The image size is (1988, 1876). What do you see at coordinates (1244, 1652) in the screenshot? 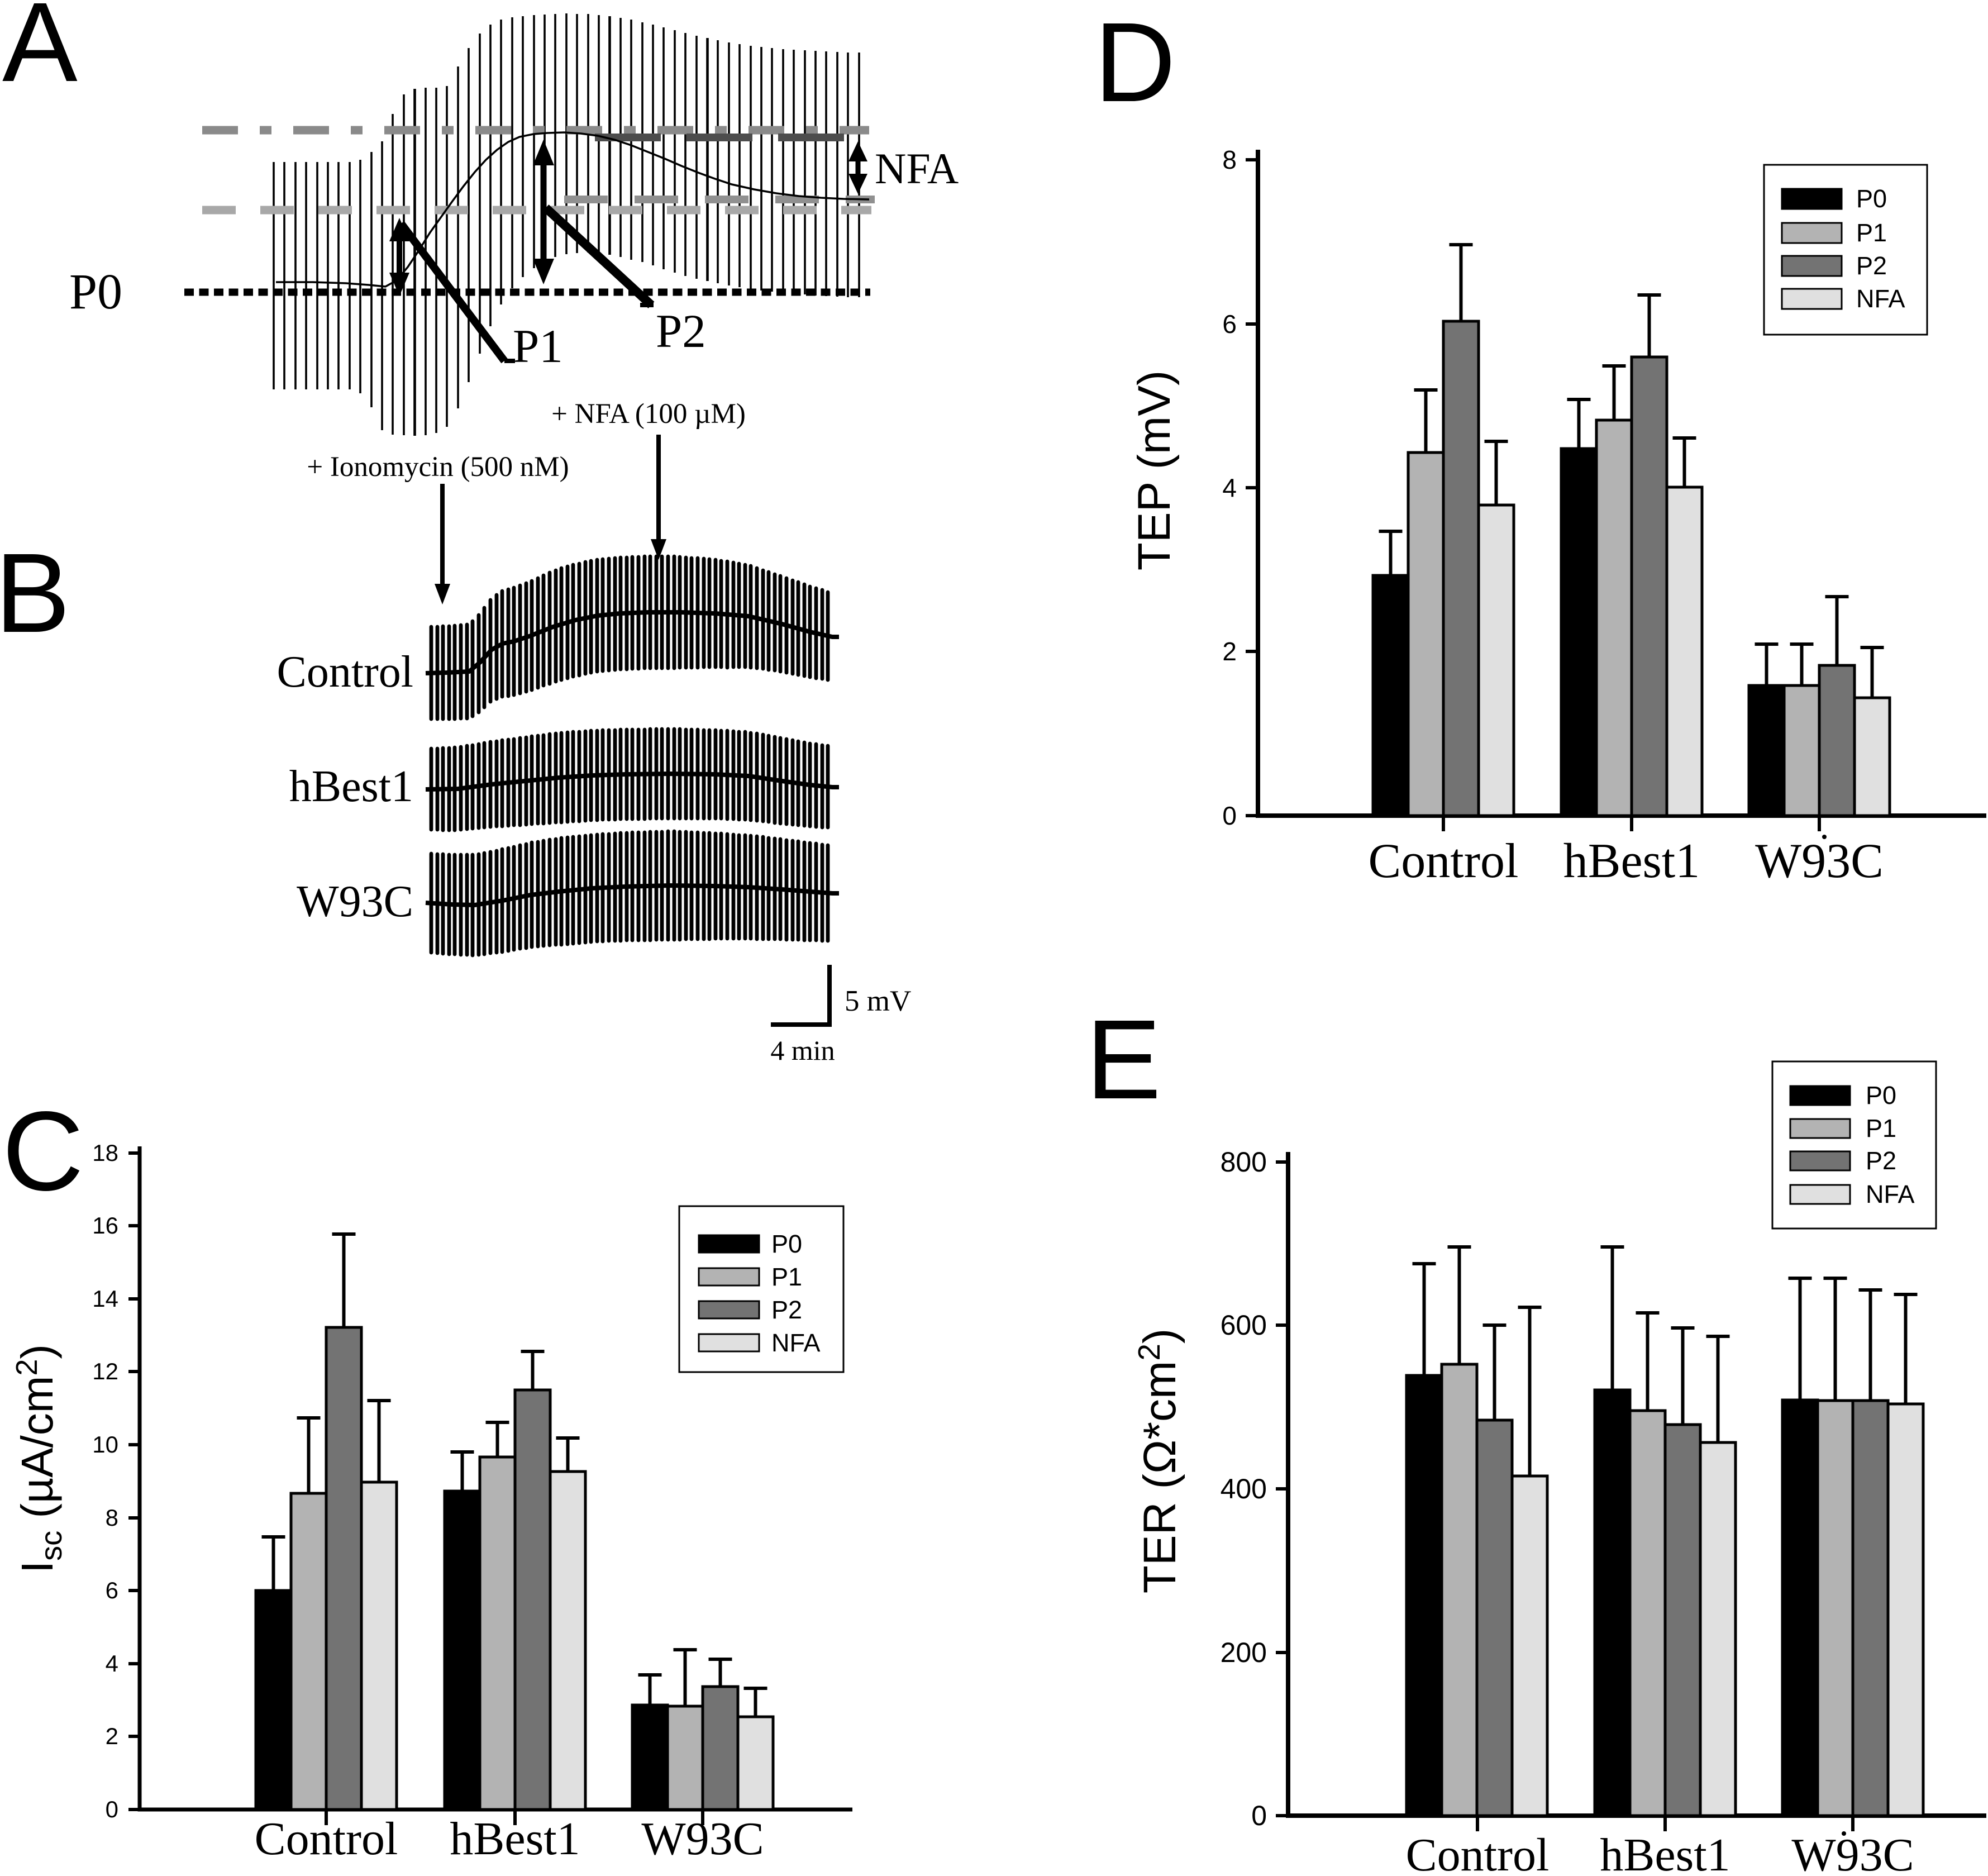
I see `svg-text: 200` at bounding box center [1244, 1652].